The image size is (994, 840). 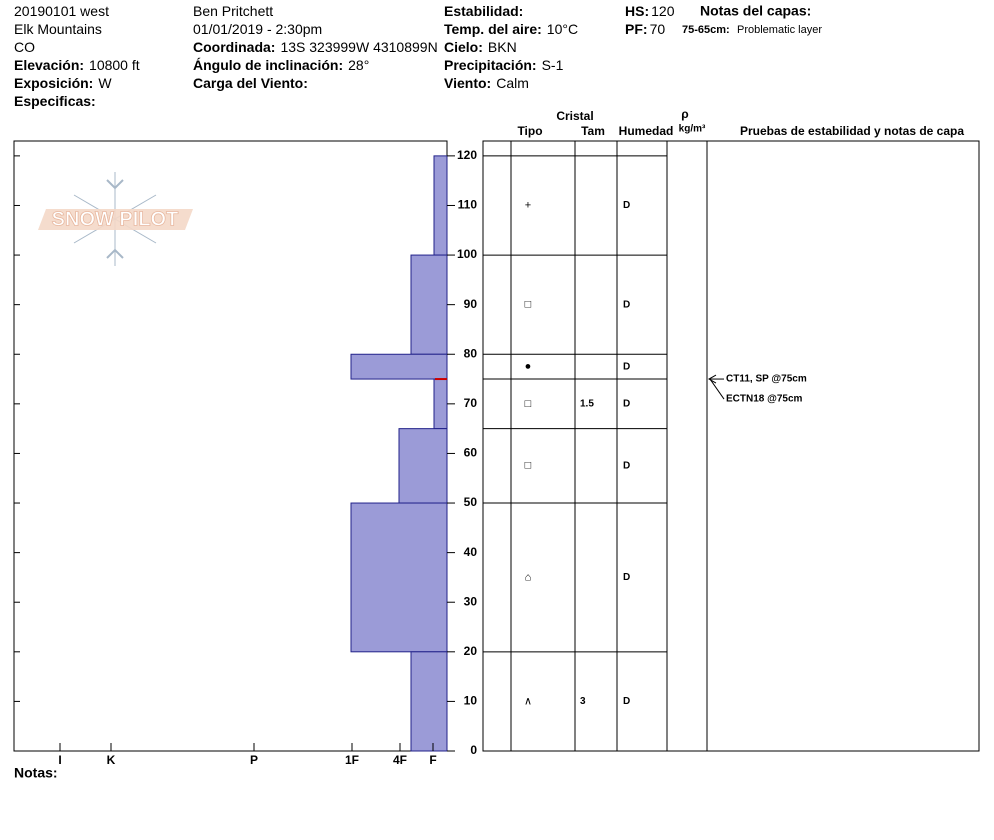 I want to click on field-value: Elk Mountains, so click(x=58, y=29).